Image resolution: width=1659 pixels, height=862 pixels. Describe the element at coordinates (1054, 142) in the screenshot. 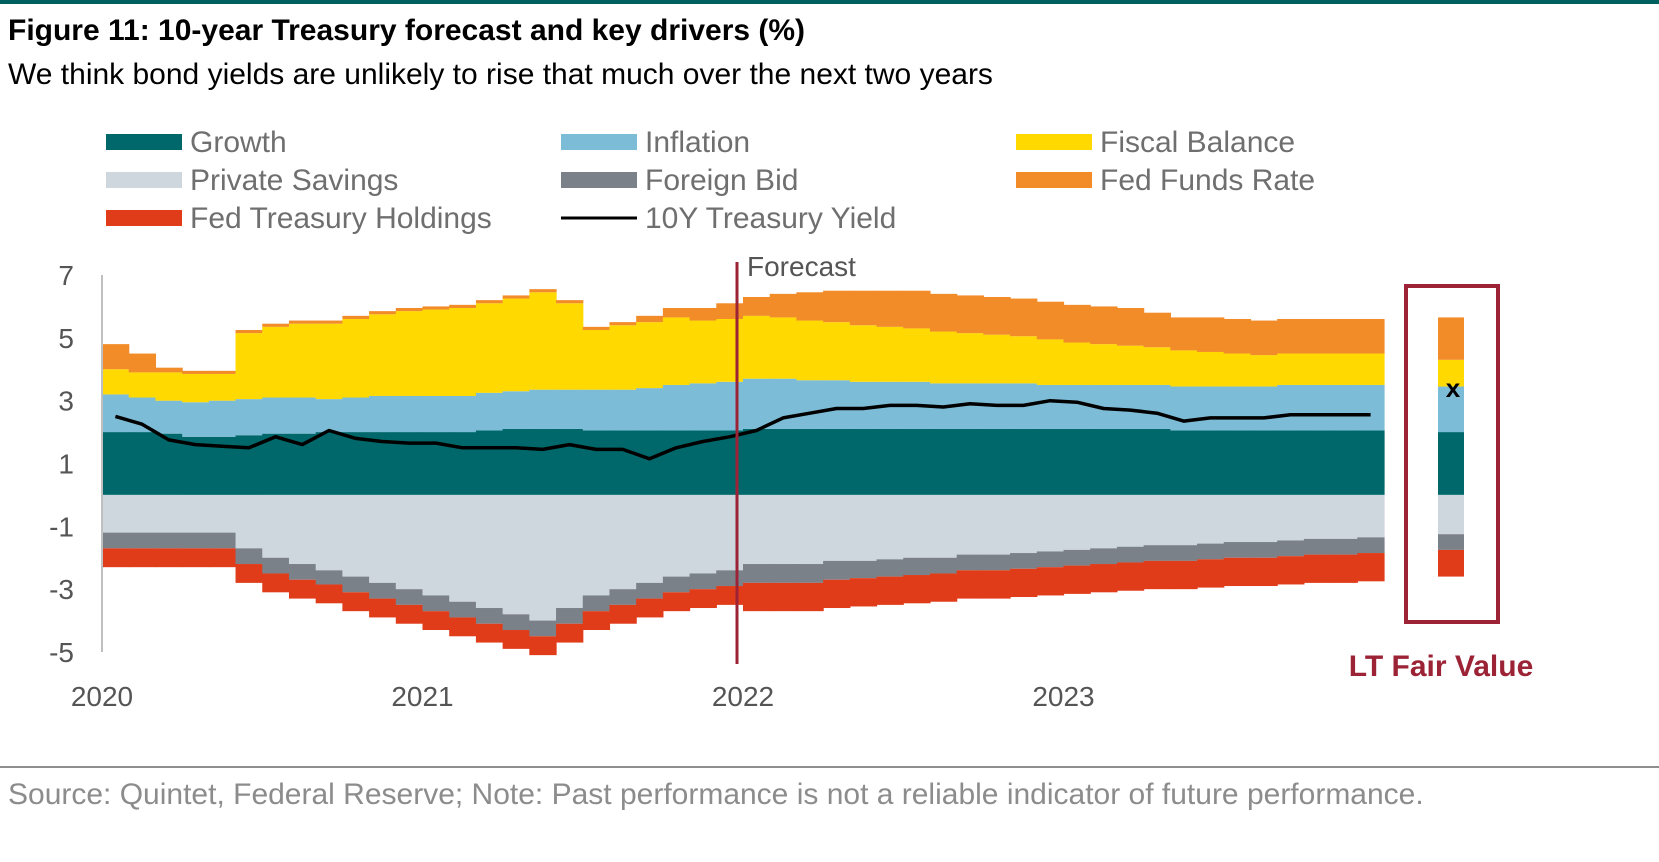

I see `legend-swatch-fiscal-balance` at that location.